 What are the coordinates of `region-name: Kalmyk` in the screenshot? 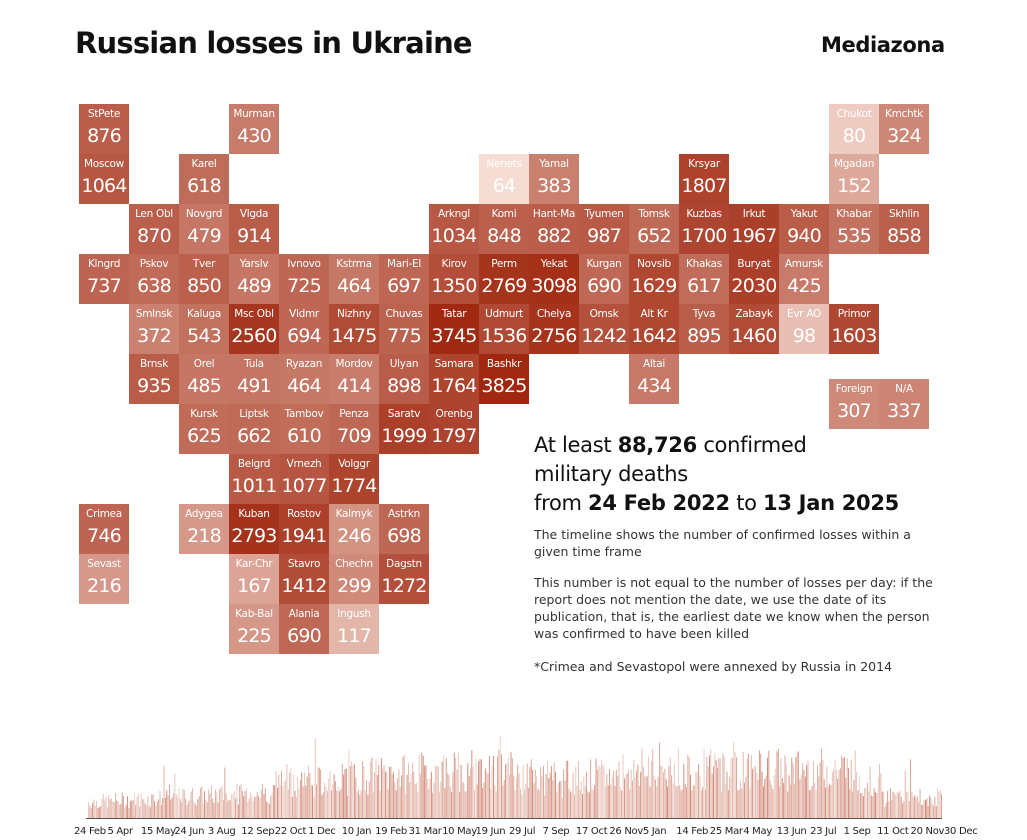 It's located at (354, 514).